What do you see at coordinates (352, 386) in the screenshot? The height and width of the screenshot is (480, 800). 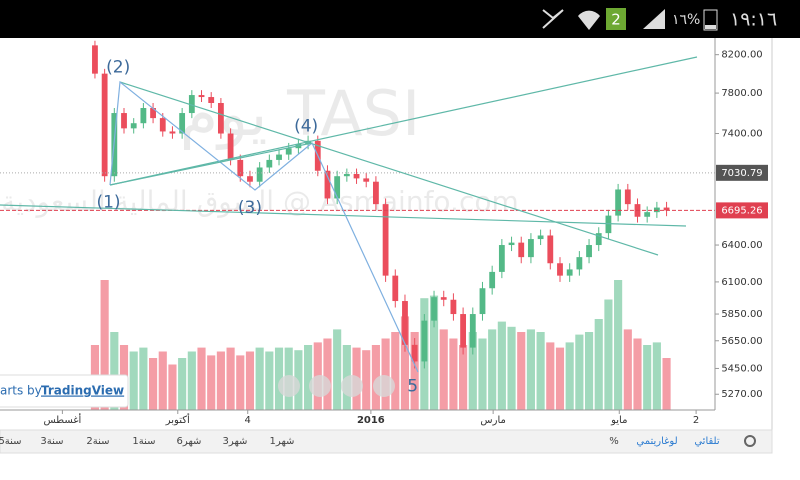 I see `reset-button` at bounding box center [352, 386].